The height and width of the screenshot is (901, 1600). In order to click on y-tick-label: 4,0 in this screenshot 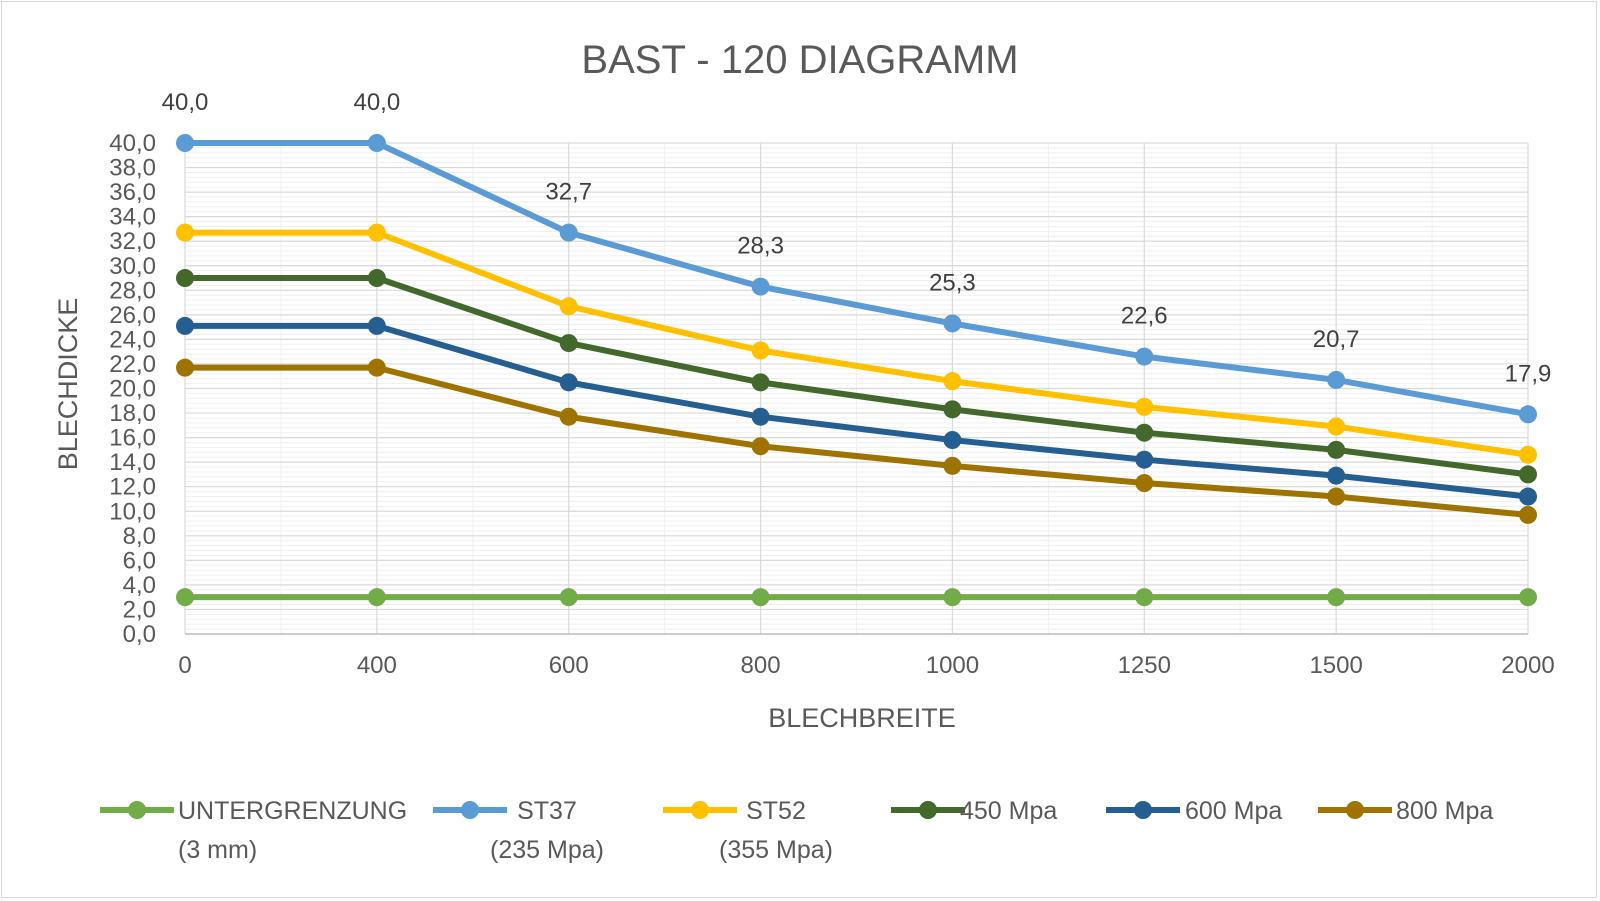, I will do `click(139, 585)`.